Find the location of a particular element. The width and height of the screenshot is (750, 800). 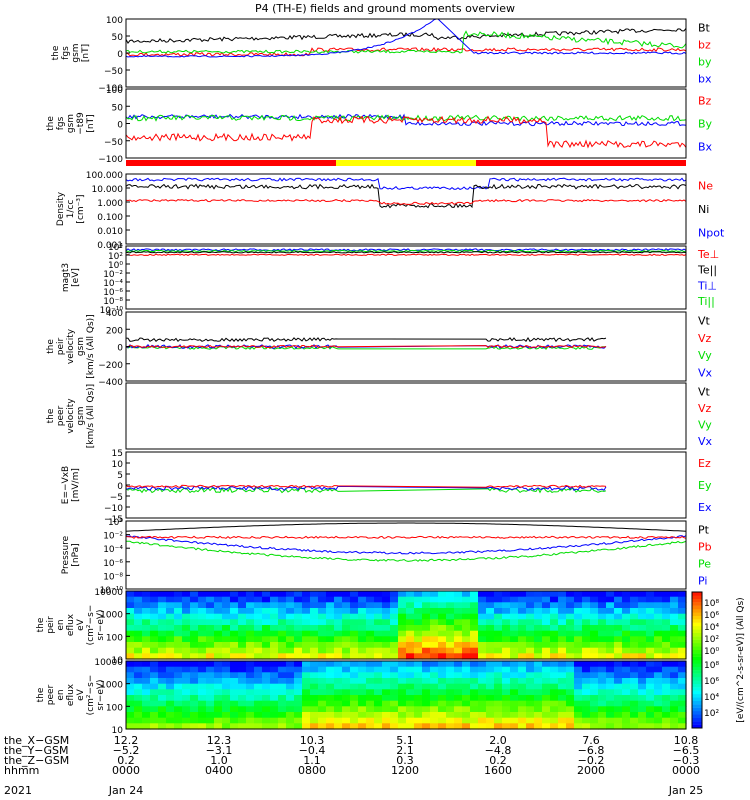

x-tick-label: 10.3 is located at coordinates (312, 740).